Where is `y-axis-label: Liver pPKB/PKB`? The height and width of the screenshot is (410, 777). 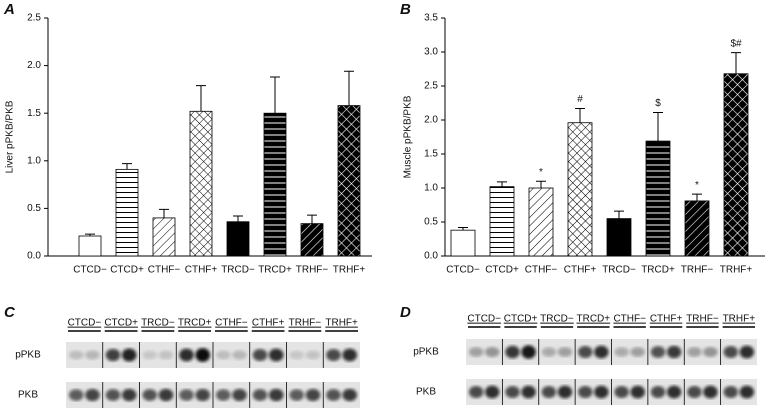
y-axis-label: Liver pPKB/PKB is located at coordinates (10, 136).